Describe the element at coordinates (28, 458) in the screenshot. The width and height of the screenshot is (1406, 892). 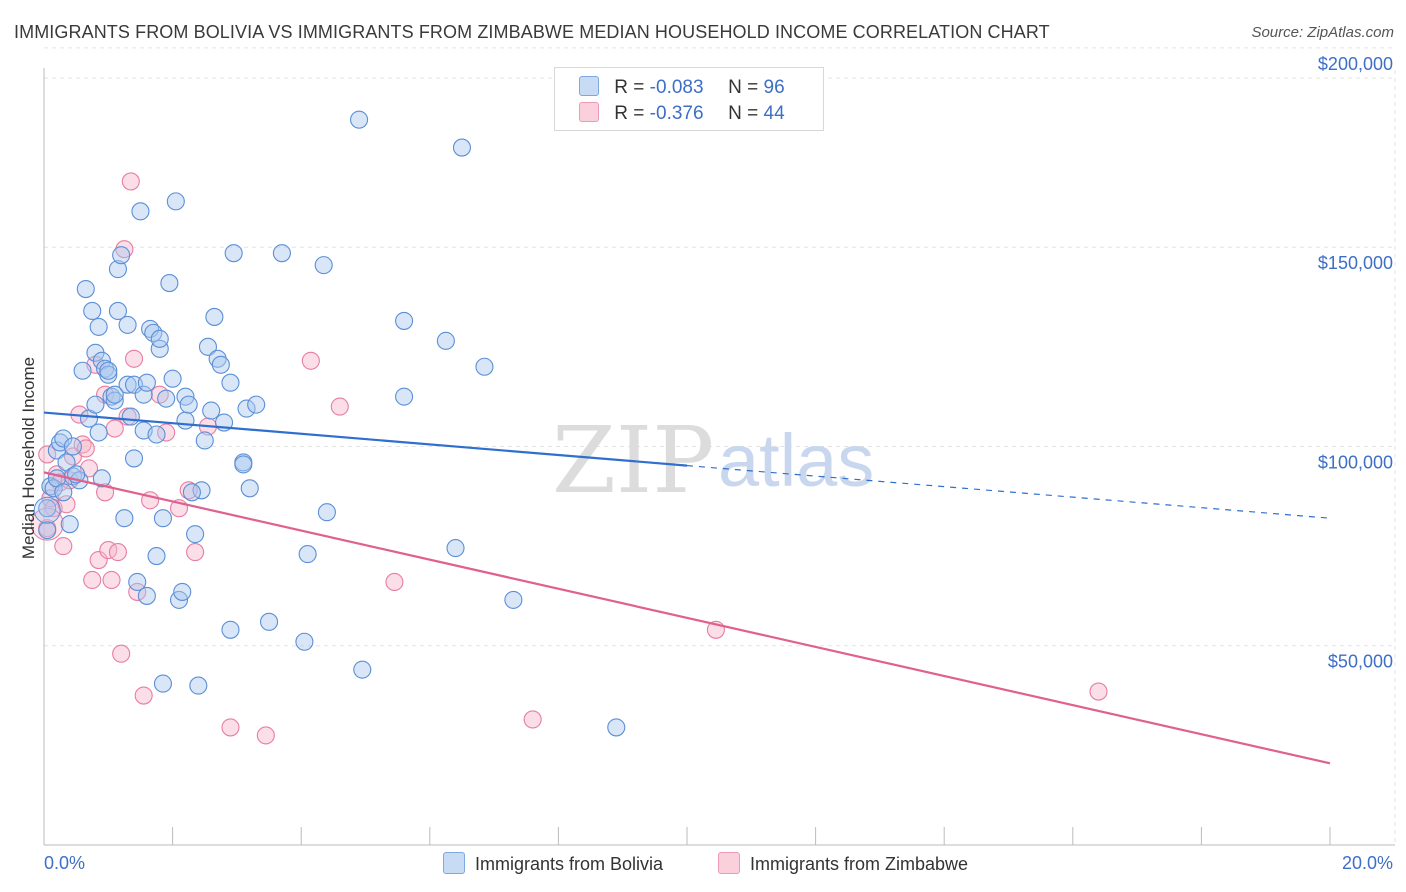
I see `y-axis-label: Median Household Income` at that location.